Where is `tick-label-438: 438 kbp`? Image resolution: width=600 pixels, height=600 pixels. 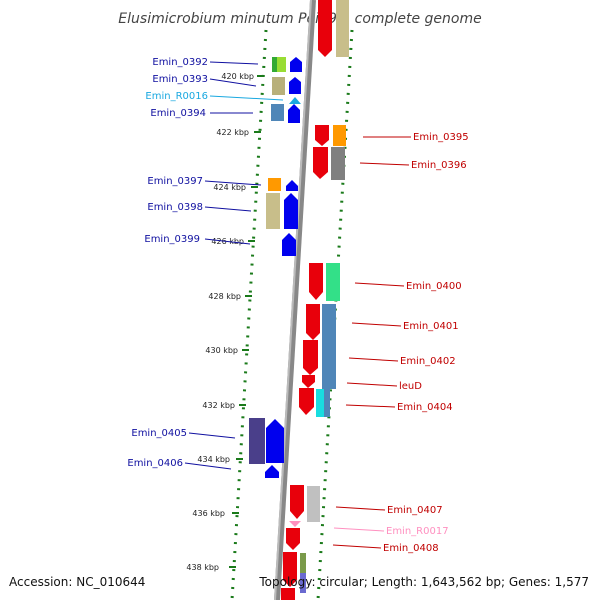
tick-label-438: 438 kbp is located at coordinates (202, 567).